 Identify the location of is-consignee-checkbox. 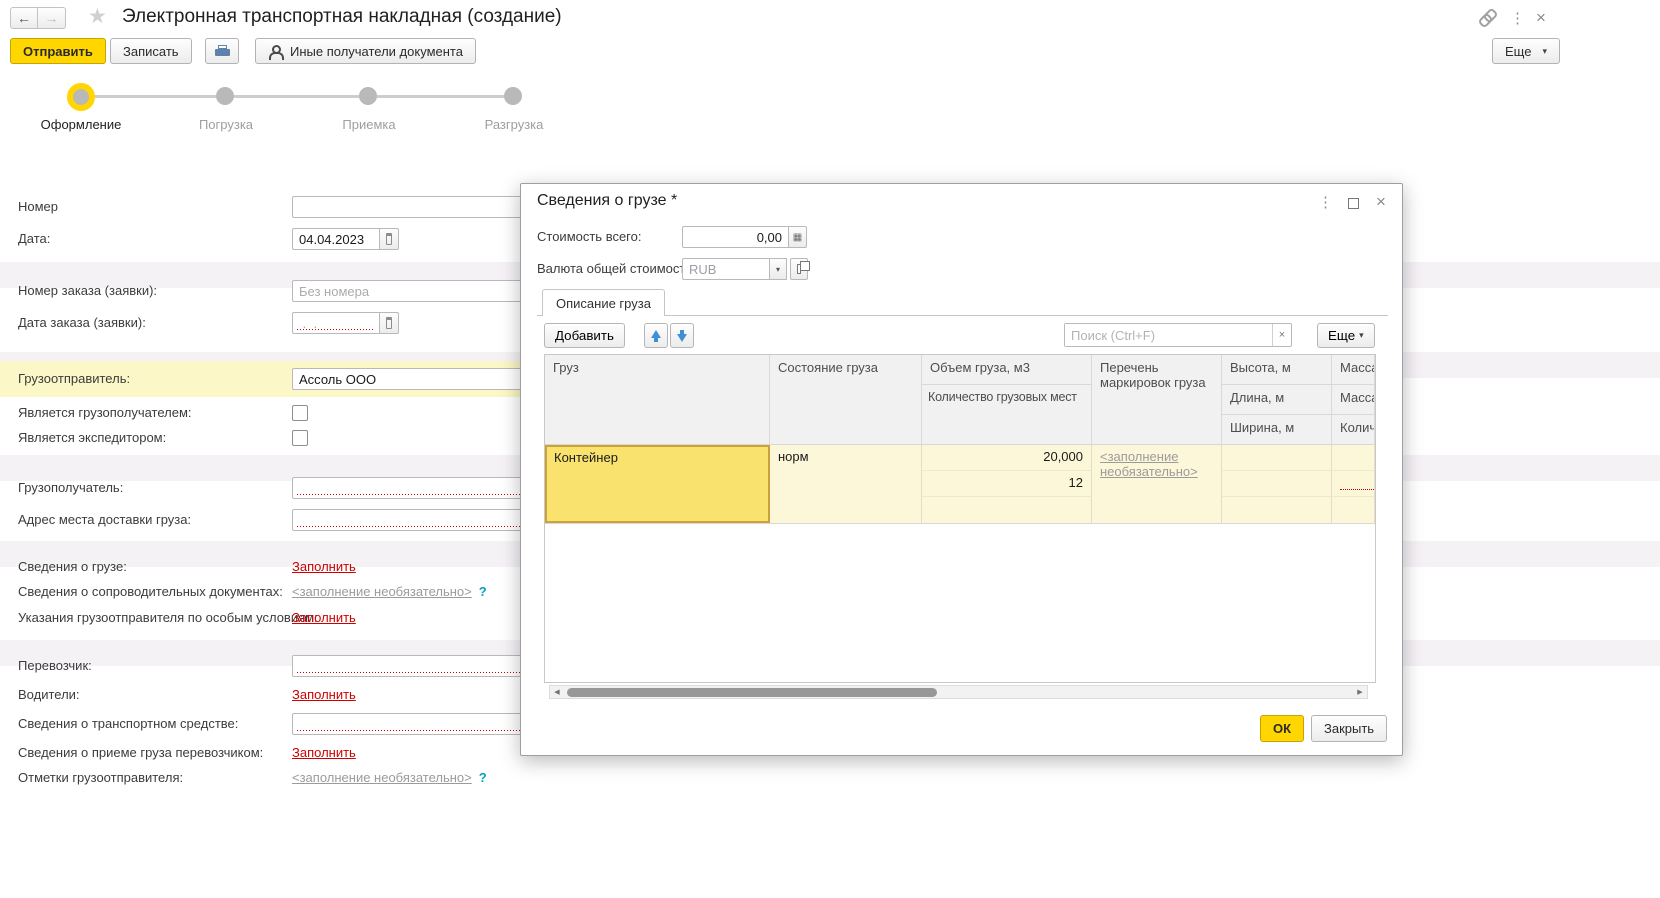
(300, 413).